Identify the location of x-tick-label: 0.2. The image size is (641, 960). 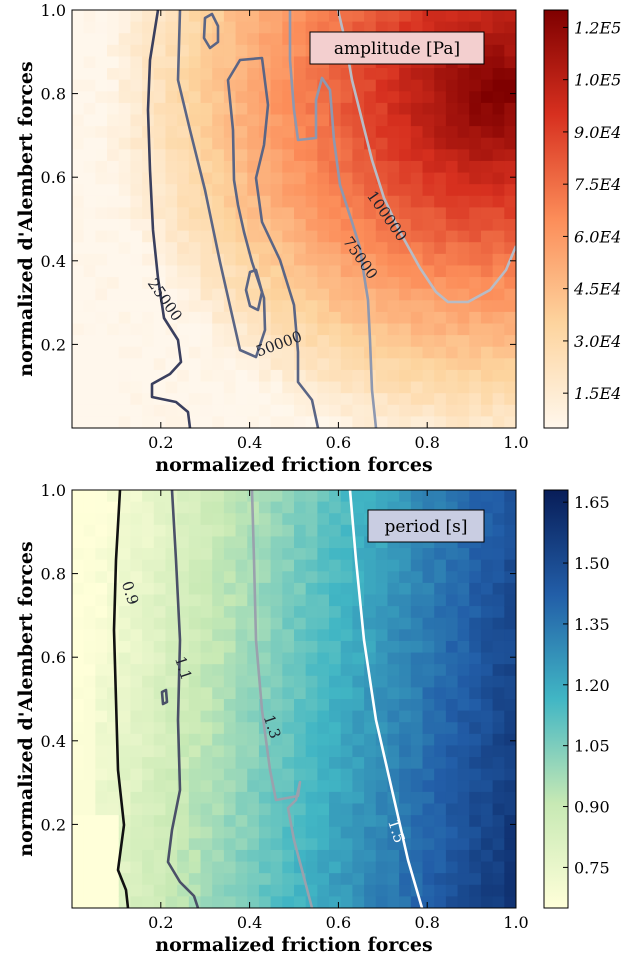
(160, 442).